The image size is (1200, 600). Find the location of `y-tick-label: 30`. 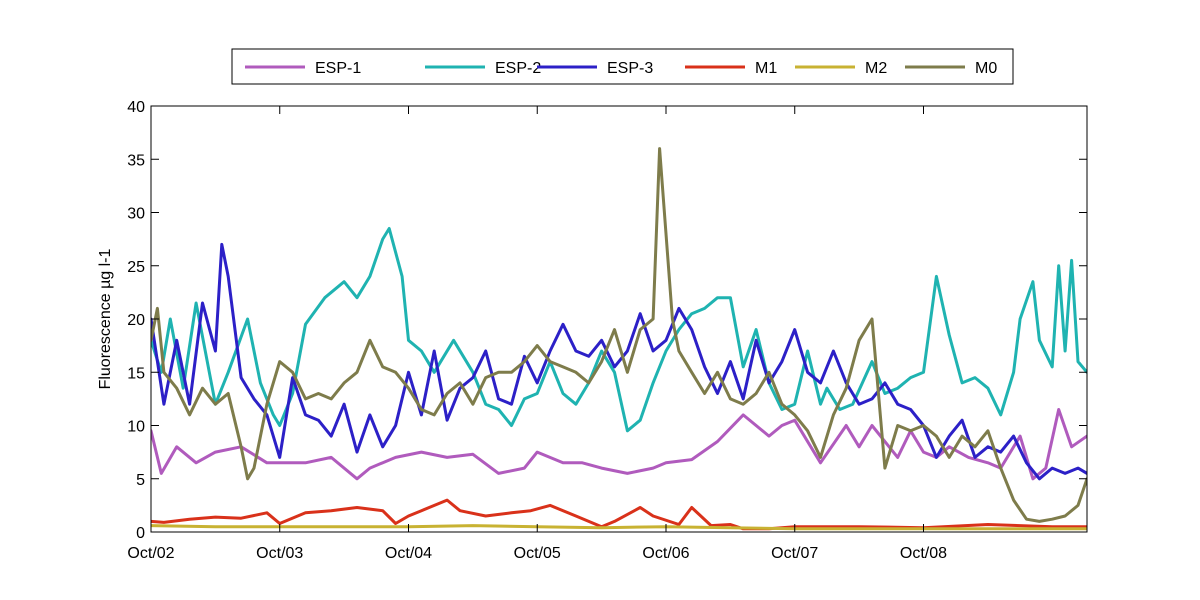

y-tick-label: 30 is located at coordinates (136, 214).